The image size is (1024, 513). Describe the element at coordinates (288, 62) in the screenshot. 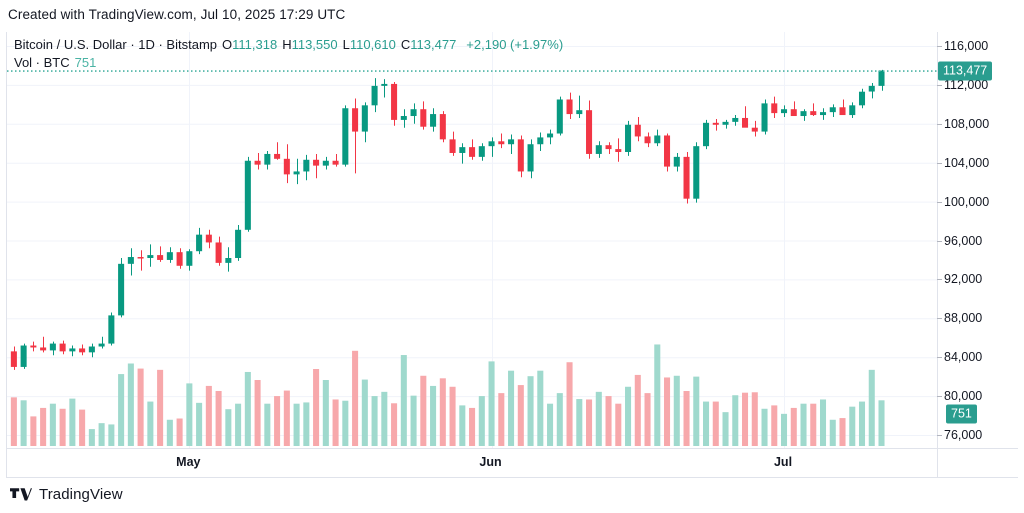

I see `legend-volume-row: Vol · BTC 751` at that location.